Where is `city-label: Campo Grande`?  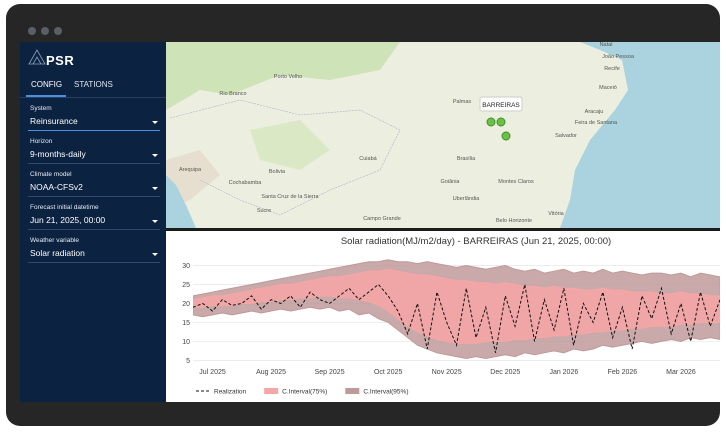 city-label: Campo Grande is located at coordinates (382, 219).